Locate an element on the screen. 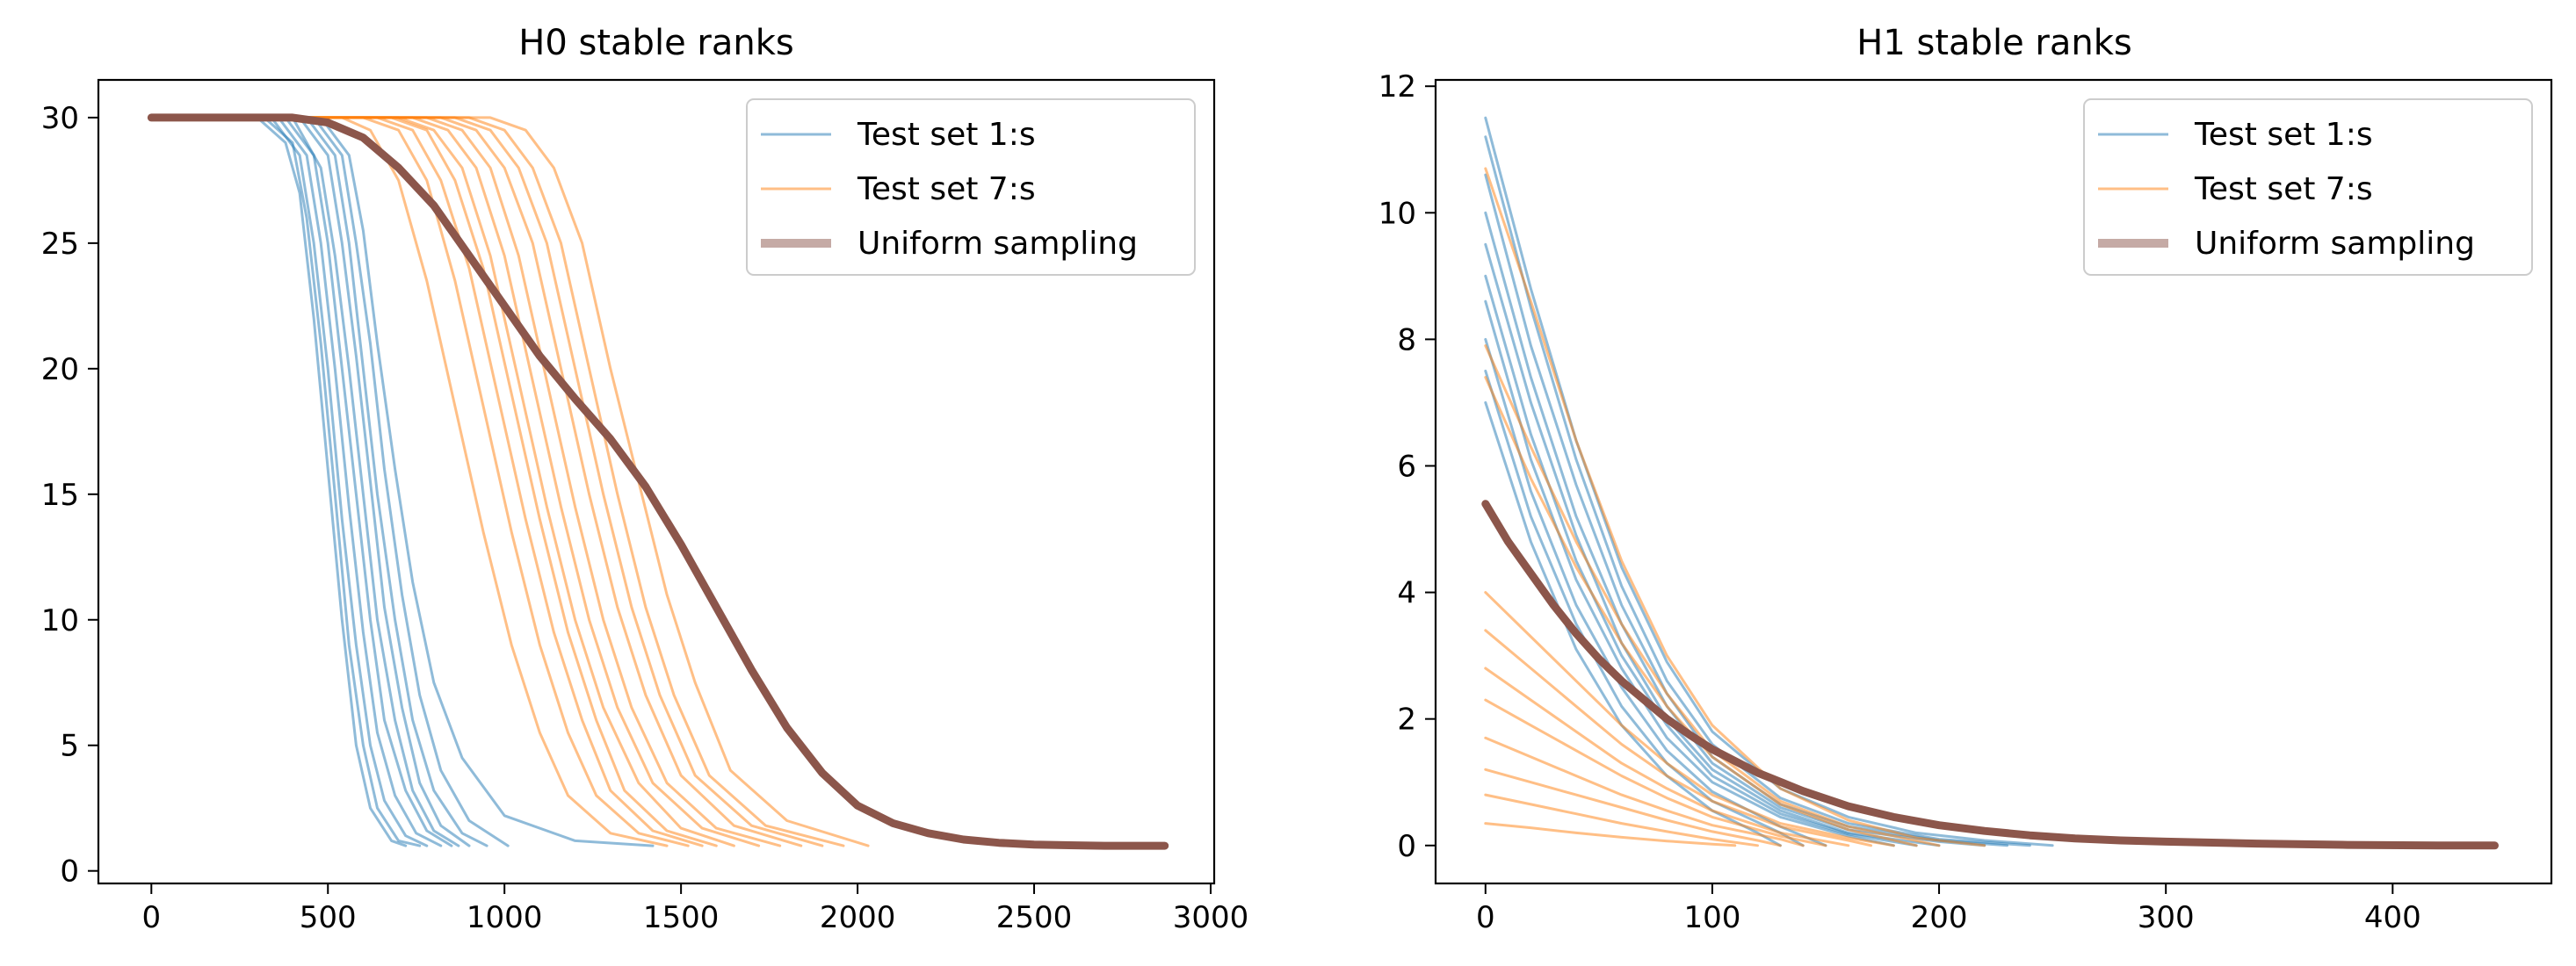 Image resolution: width=2576 pixels, height=966 pixels. h1-ytick-label-6: 12 is located at coordinates (1397, 87).